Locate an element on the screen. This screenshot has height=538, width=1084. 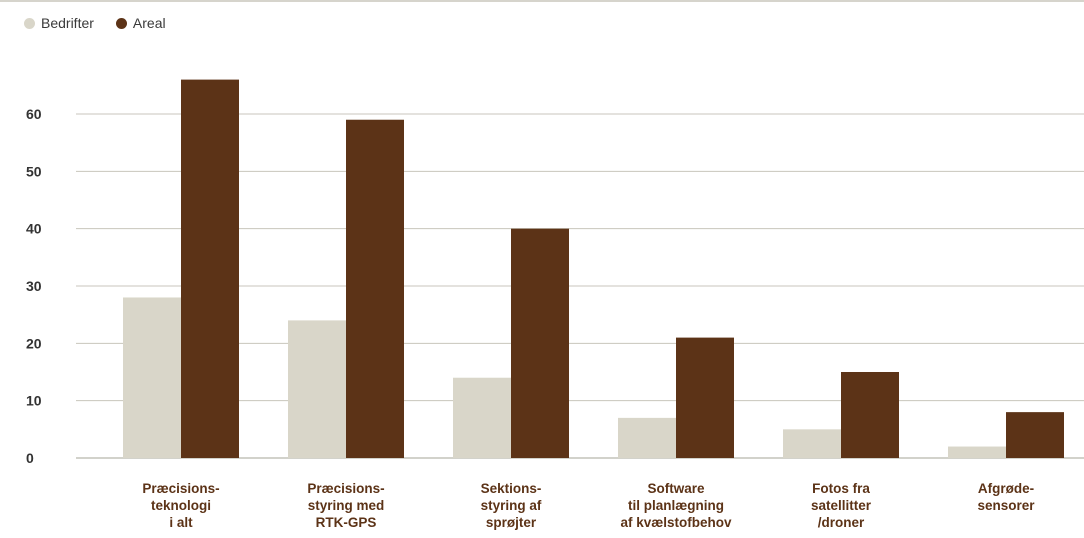
x-tick-label: Afgrøde-sensorer is located at coordinates (1006, 497).